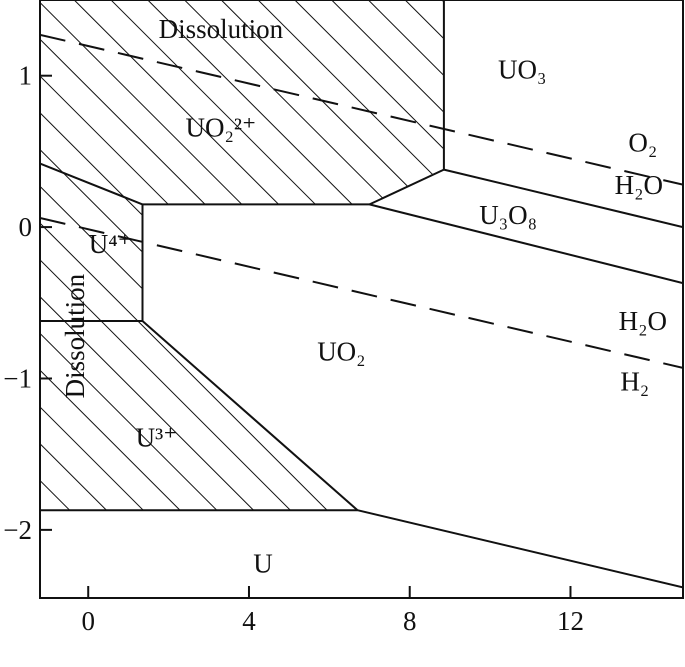 This screenshot has width=685, height=667. Describe the element at coordinates (157, 438) in the screenshot. I see `label-u3plus: U³⁺` at that location.